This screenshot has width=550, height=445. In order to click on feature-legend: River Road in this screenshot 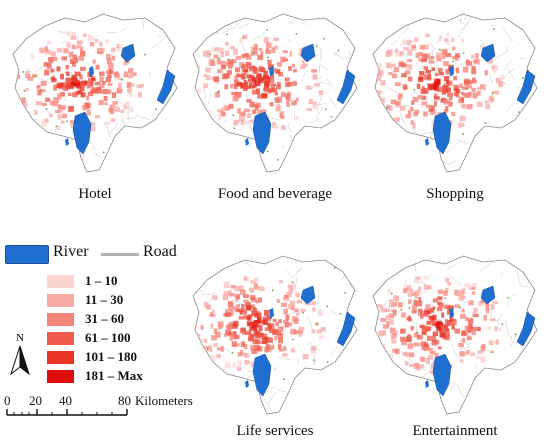, I will do `click(105, 254)`.